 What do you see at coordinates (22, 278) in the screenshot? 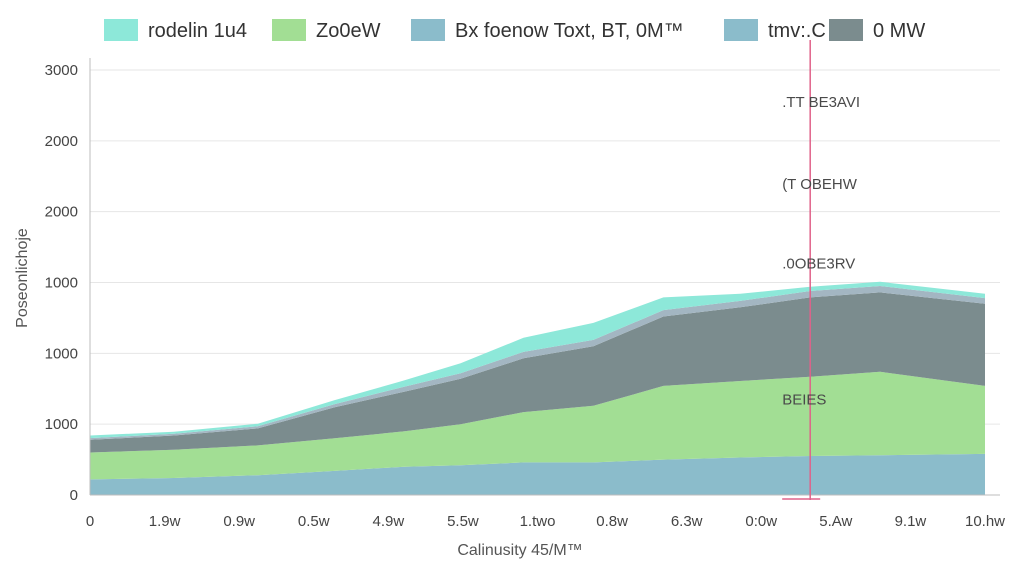
I see `y-axis-title: Poseonlichoje` at bounding box center [22, 278].